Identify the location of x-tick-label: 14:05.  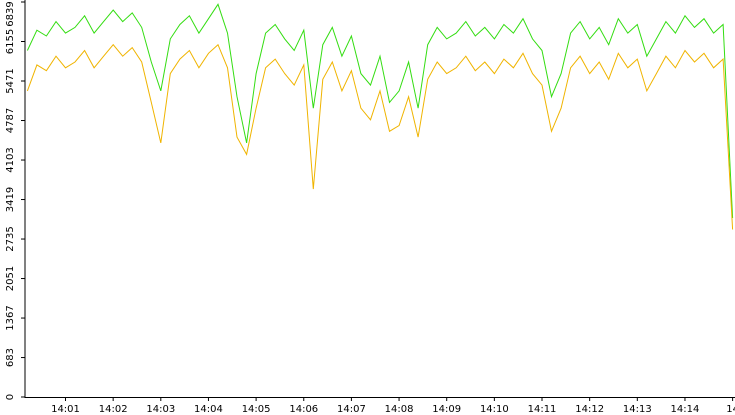
(256, 409).